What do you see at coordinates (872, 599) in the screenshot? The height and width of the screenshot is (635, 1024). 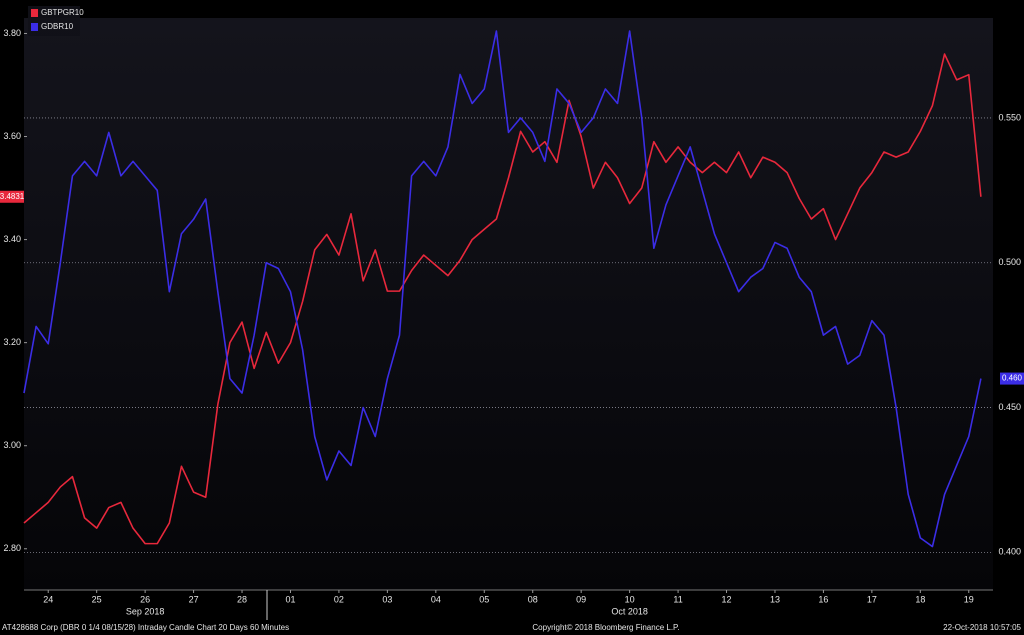 I see `x-tick-label: 17` at bounding box center [872, 599].